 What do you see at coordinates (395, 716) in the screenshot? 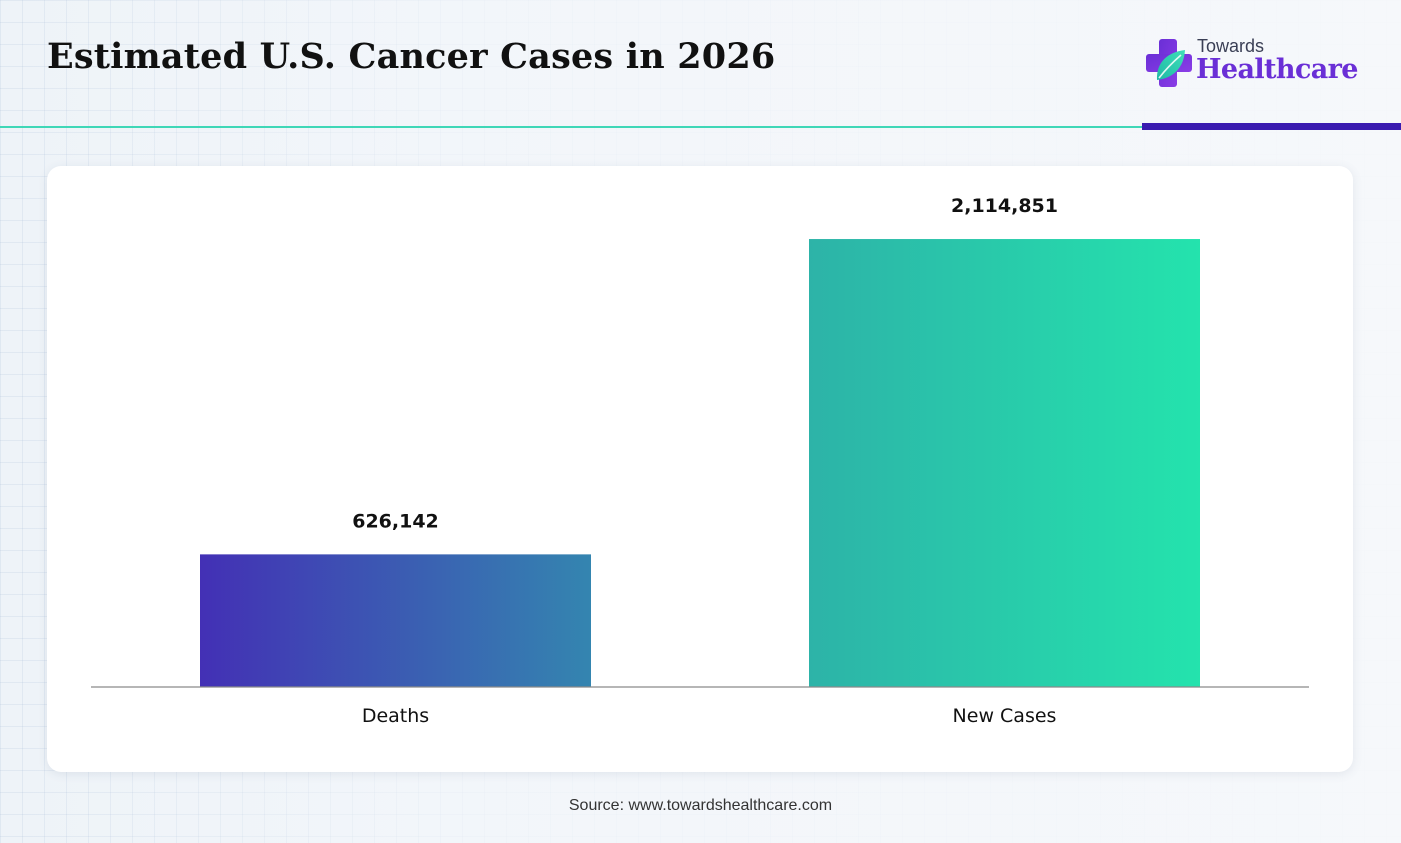
I see `category-label-deaths: Deaths` at bounding box center [395, 716].